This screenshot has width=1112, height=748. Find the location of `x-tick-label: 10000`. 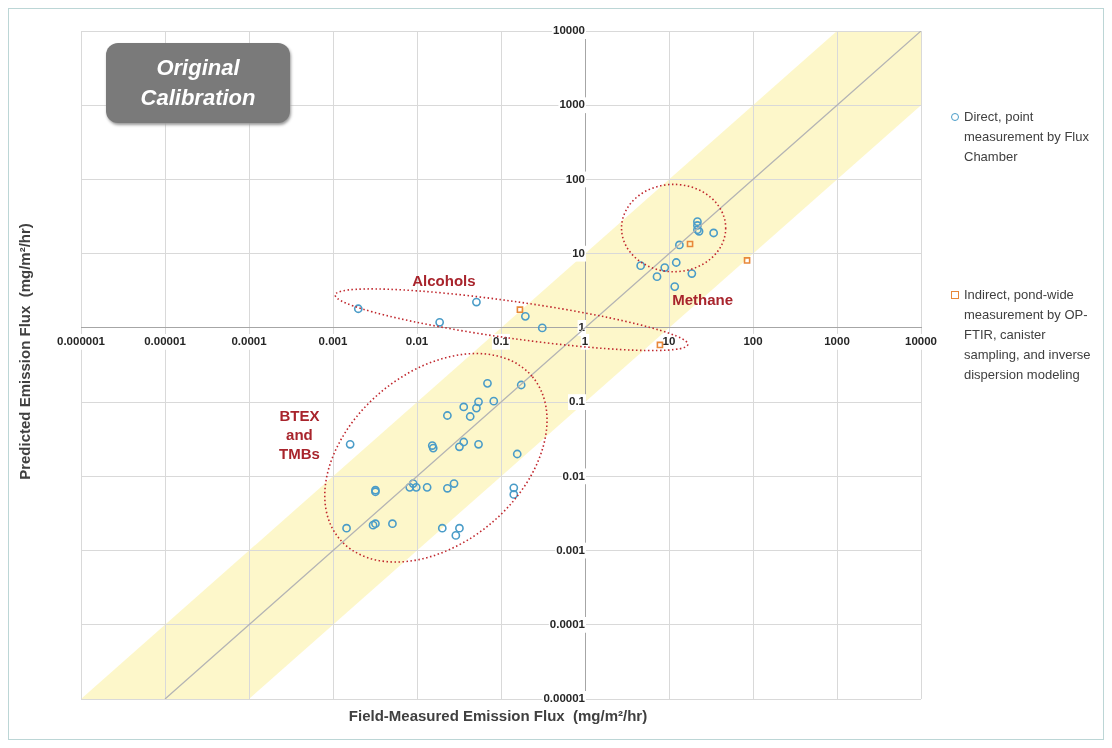

x-tick-label: 10000 is located at coordinates (921, 340).